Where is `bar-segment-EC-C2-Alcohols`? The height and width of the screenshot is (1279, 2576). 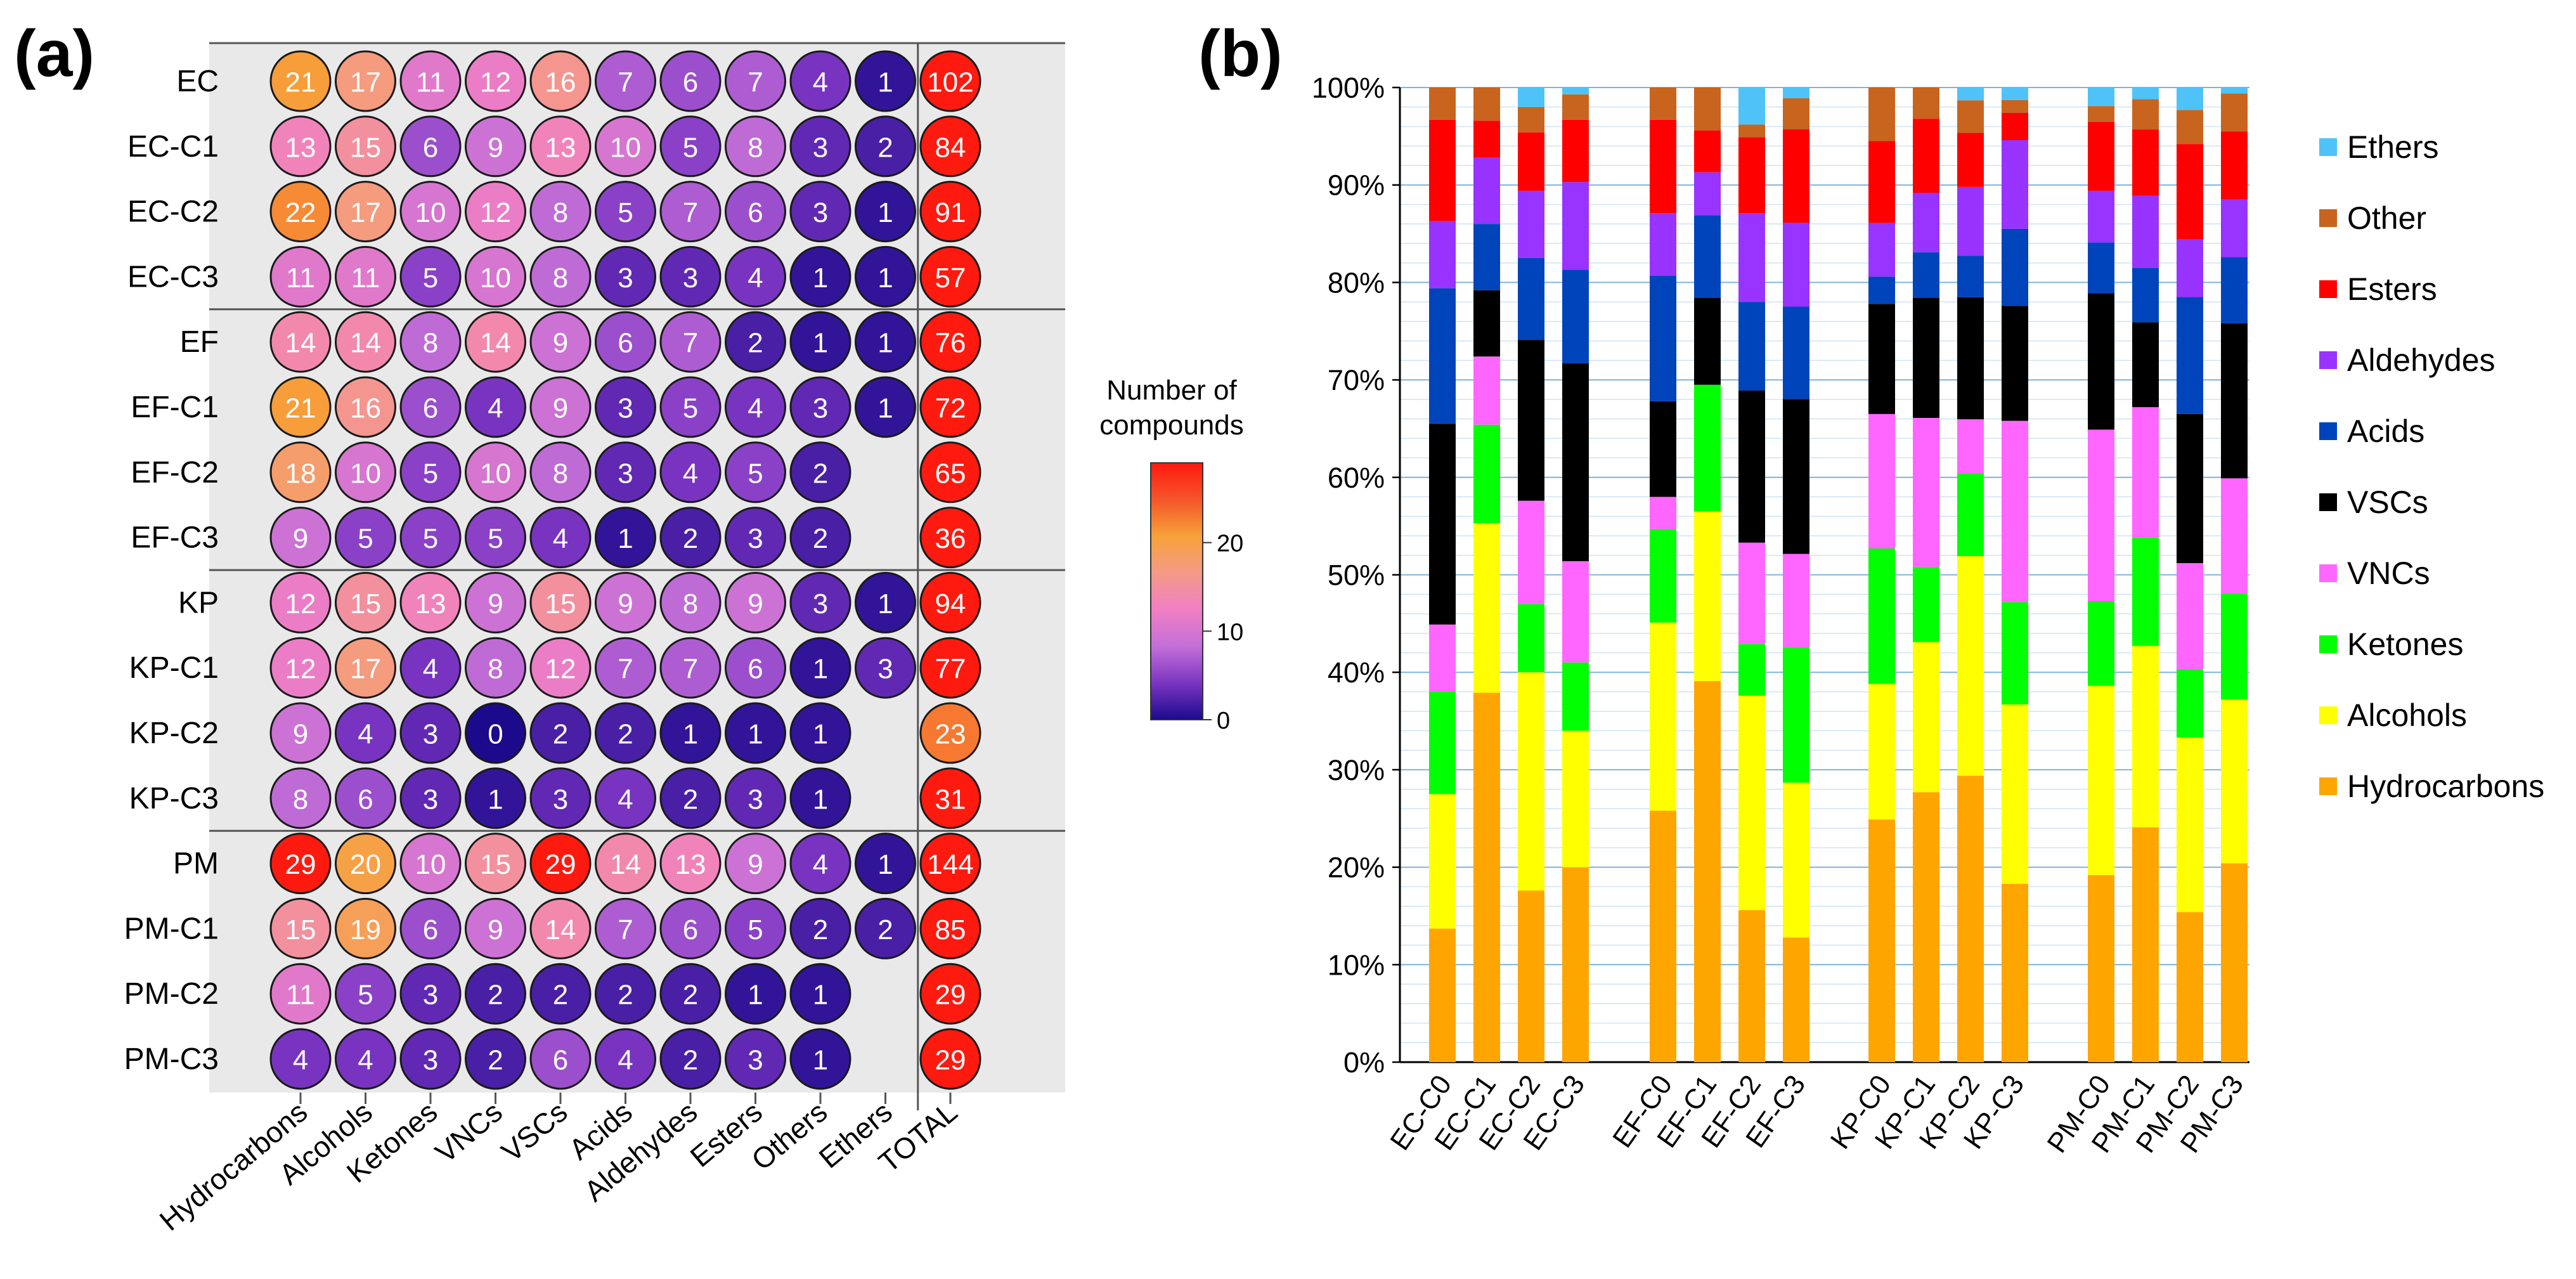
bar-segment-EC-C2-Alcohols is located at coordinates (1531, 781).